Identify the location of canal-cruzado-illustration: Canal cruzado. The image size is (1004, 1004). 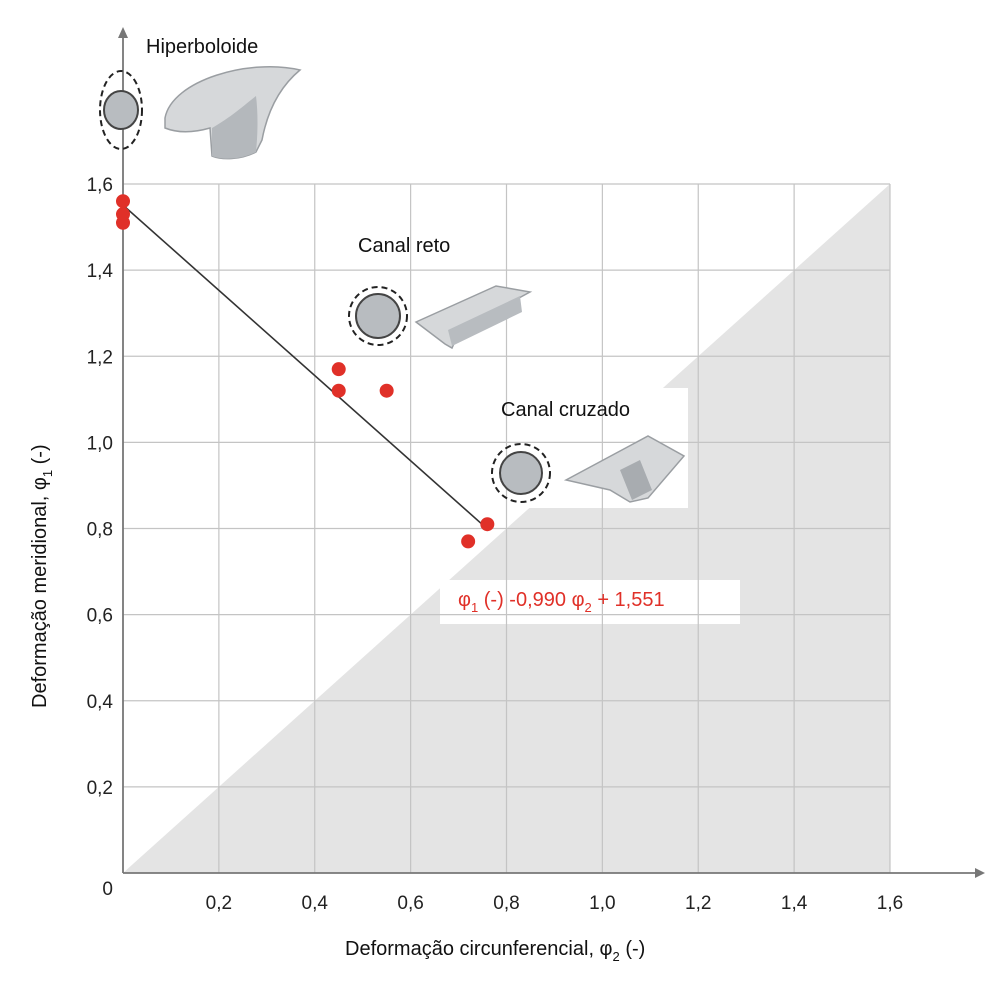
(588, 451).